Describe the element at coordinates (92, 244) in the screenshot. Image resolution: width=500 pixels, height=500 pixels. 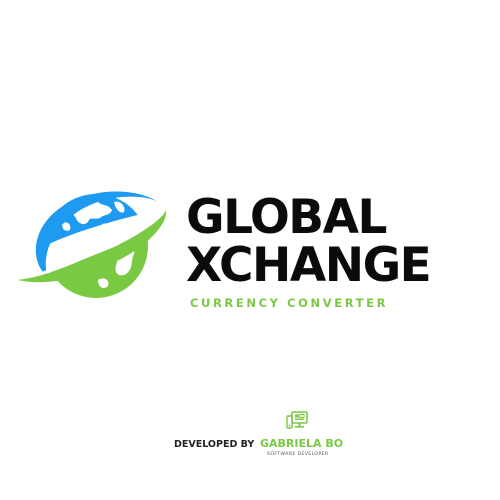
I see `globe-orbit-icon` at that location.